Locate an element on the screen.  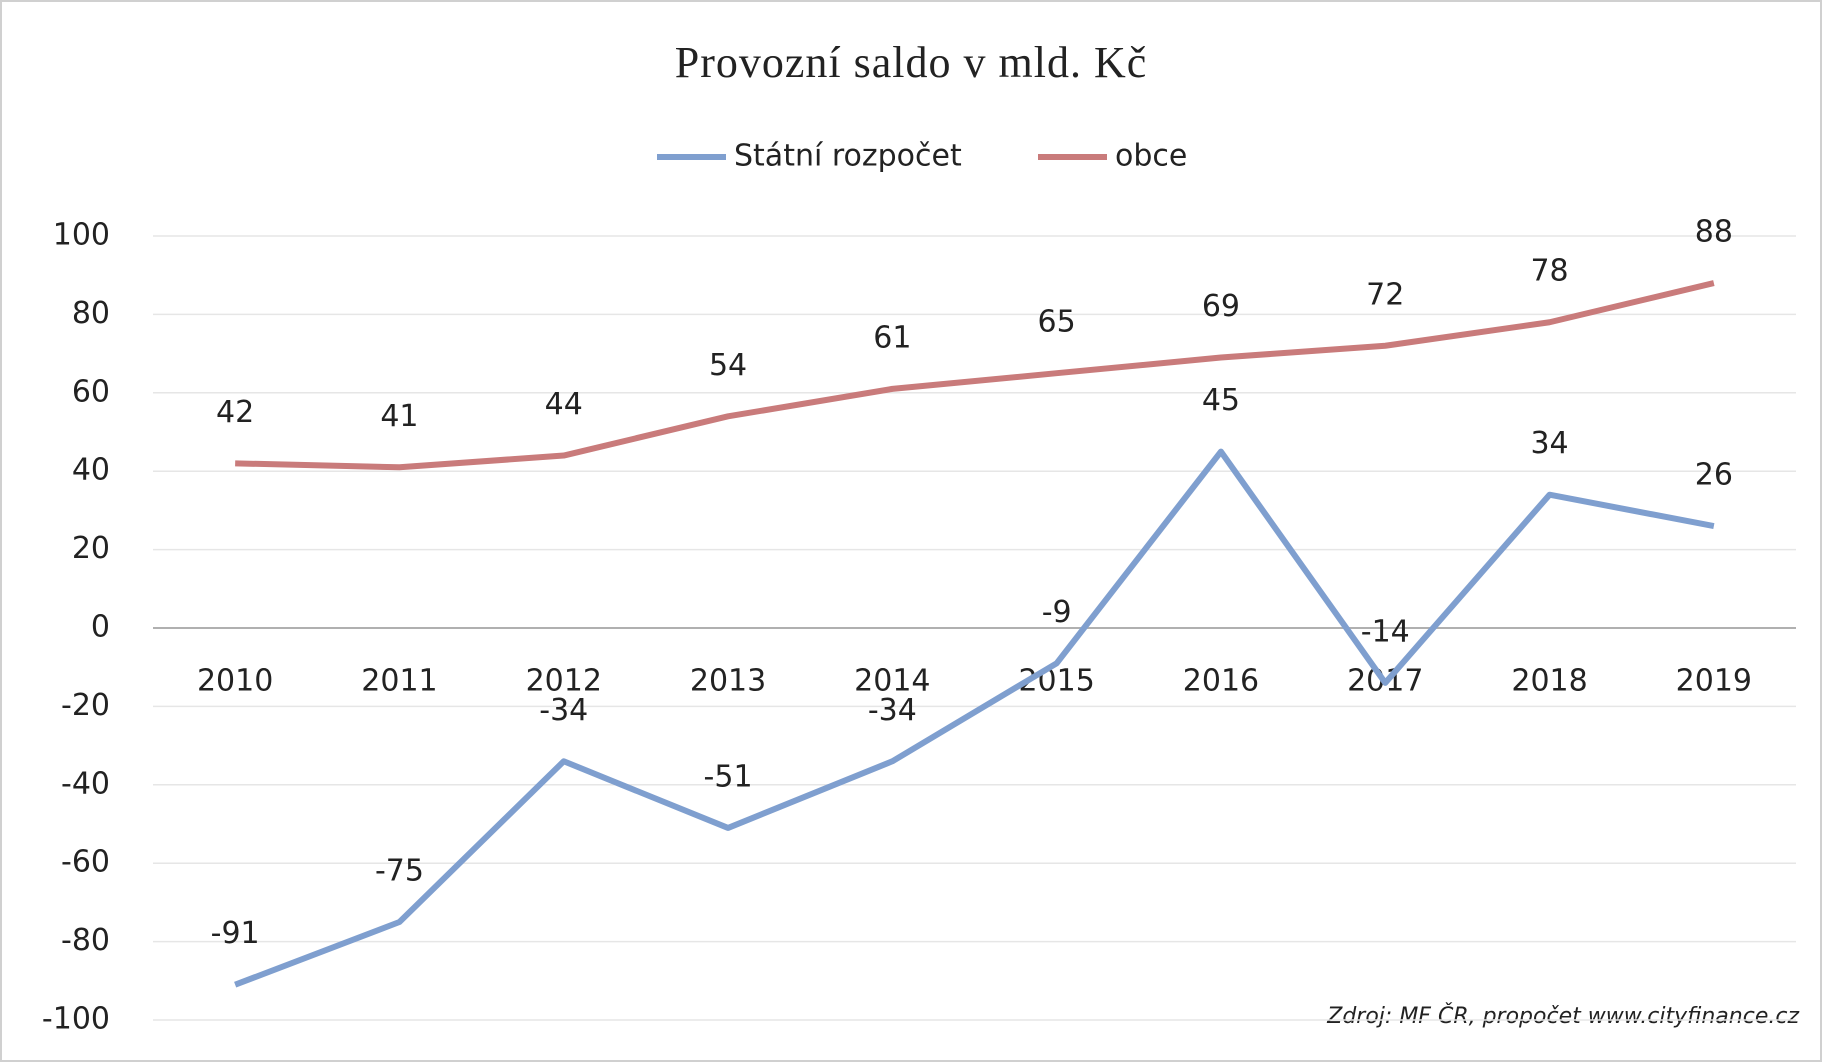
data-label: -9 is located at coordinates (1057, 612).